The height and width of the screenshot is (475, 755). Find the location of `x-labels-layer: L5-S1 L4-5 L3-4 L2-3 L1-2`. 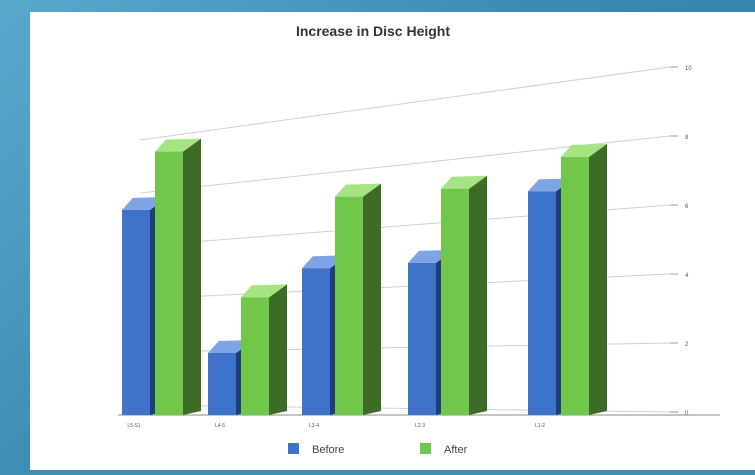

x-labels-layer: L5-S1 L4-5 L3-4 L2-3 L1-2 is located at coordinates (336, 426).